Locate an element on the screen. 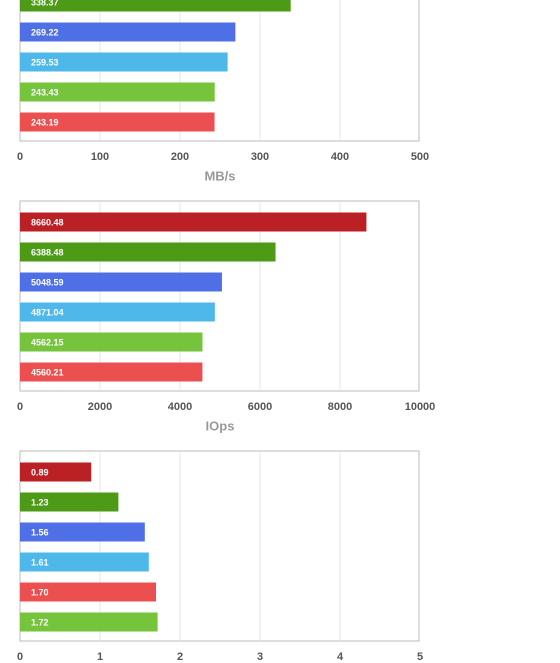 This screenshot has width=560, height=663. x-tick-label: 2 is located at coordinates (180, 657).